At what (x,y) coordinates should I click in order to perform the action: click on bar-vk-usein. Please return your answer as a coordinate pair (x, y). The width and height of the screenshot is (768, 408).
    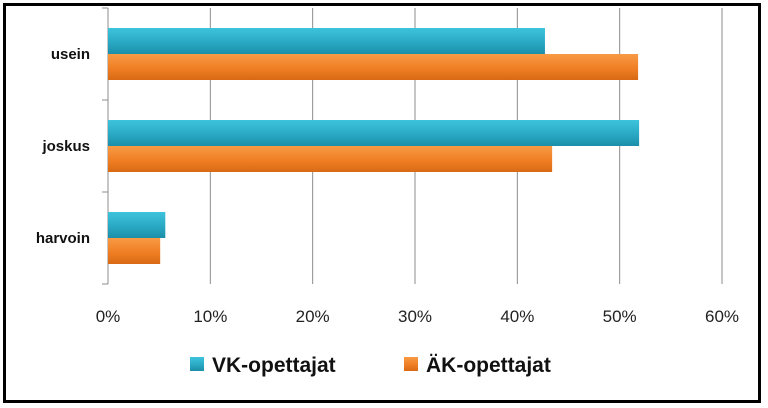
    Looking at the image, I should click on (326, 41).